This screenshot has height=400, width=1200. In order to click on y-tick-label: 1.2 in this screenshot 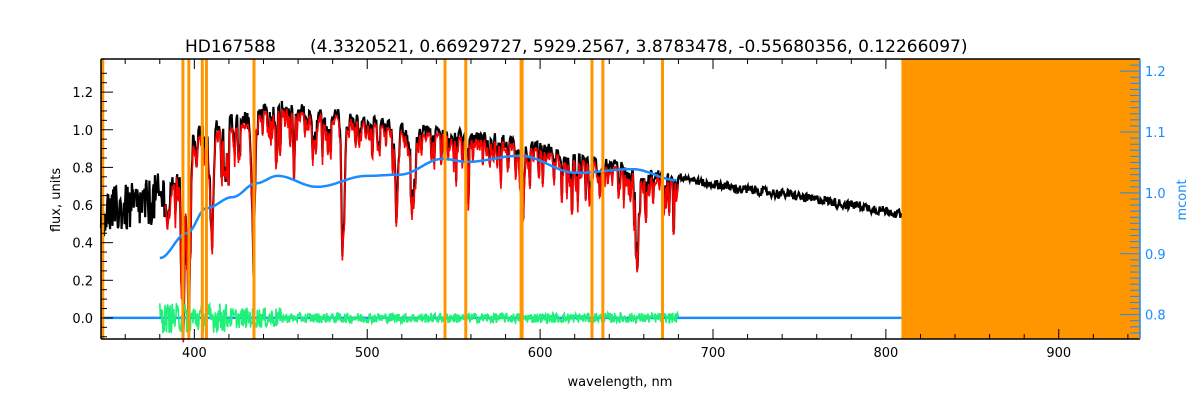, I will do `click(82, 93)`.